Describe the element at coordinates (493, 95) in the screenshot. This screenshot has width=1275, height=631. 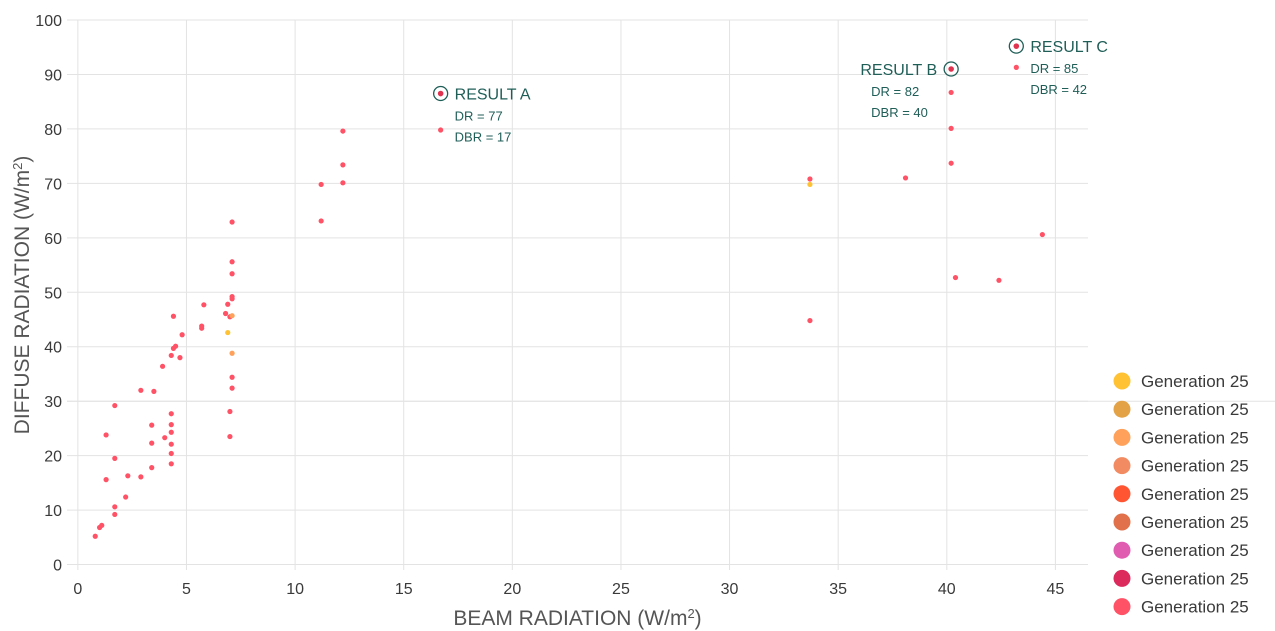
I see `result-label: RESULT A` at that location.